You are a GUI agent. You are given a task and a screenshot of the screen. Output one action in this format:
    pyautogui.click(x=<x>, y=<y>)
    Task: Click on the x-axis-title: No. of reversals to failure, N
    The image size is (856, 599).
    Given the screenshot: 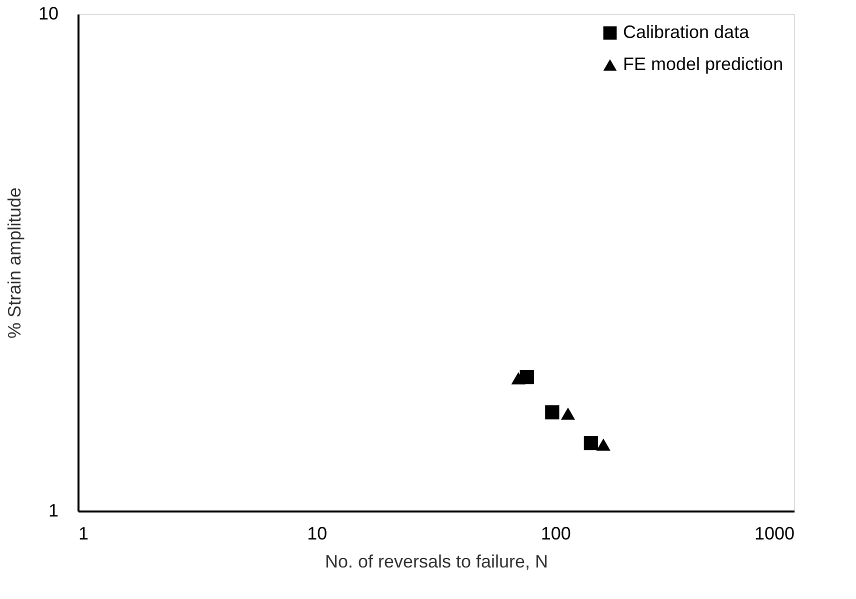 What is the action you would take?
    pyautogui.click(x=436, y=562)
    